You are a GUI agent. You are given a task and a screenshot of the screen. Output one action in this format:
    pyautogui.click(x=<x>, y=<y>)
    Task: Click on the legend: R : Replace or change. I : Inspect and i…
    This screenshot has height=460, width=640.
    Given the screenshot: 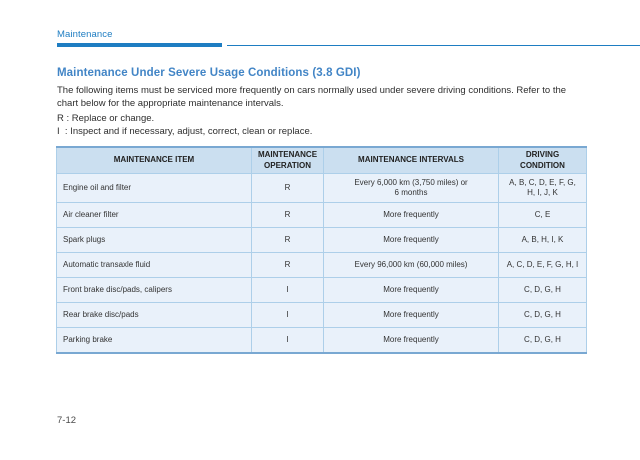 What is the action you would take?
    pyautogui.click(x=322, y=125)
    